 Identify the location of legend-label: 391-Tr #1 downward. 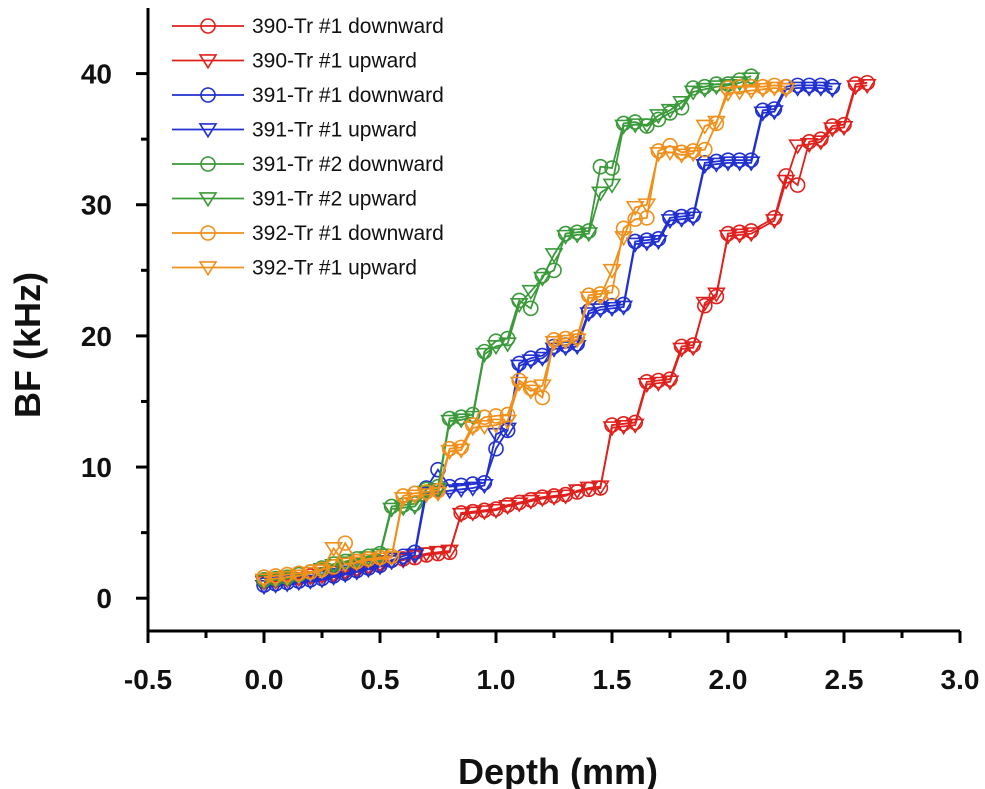
(348, 95).